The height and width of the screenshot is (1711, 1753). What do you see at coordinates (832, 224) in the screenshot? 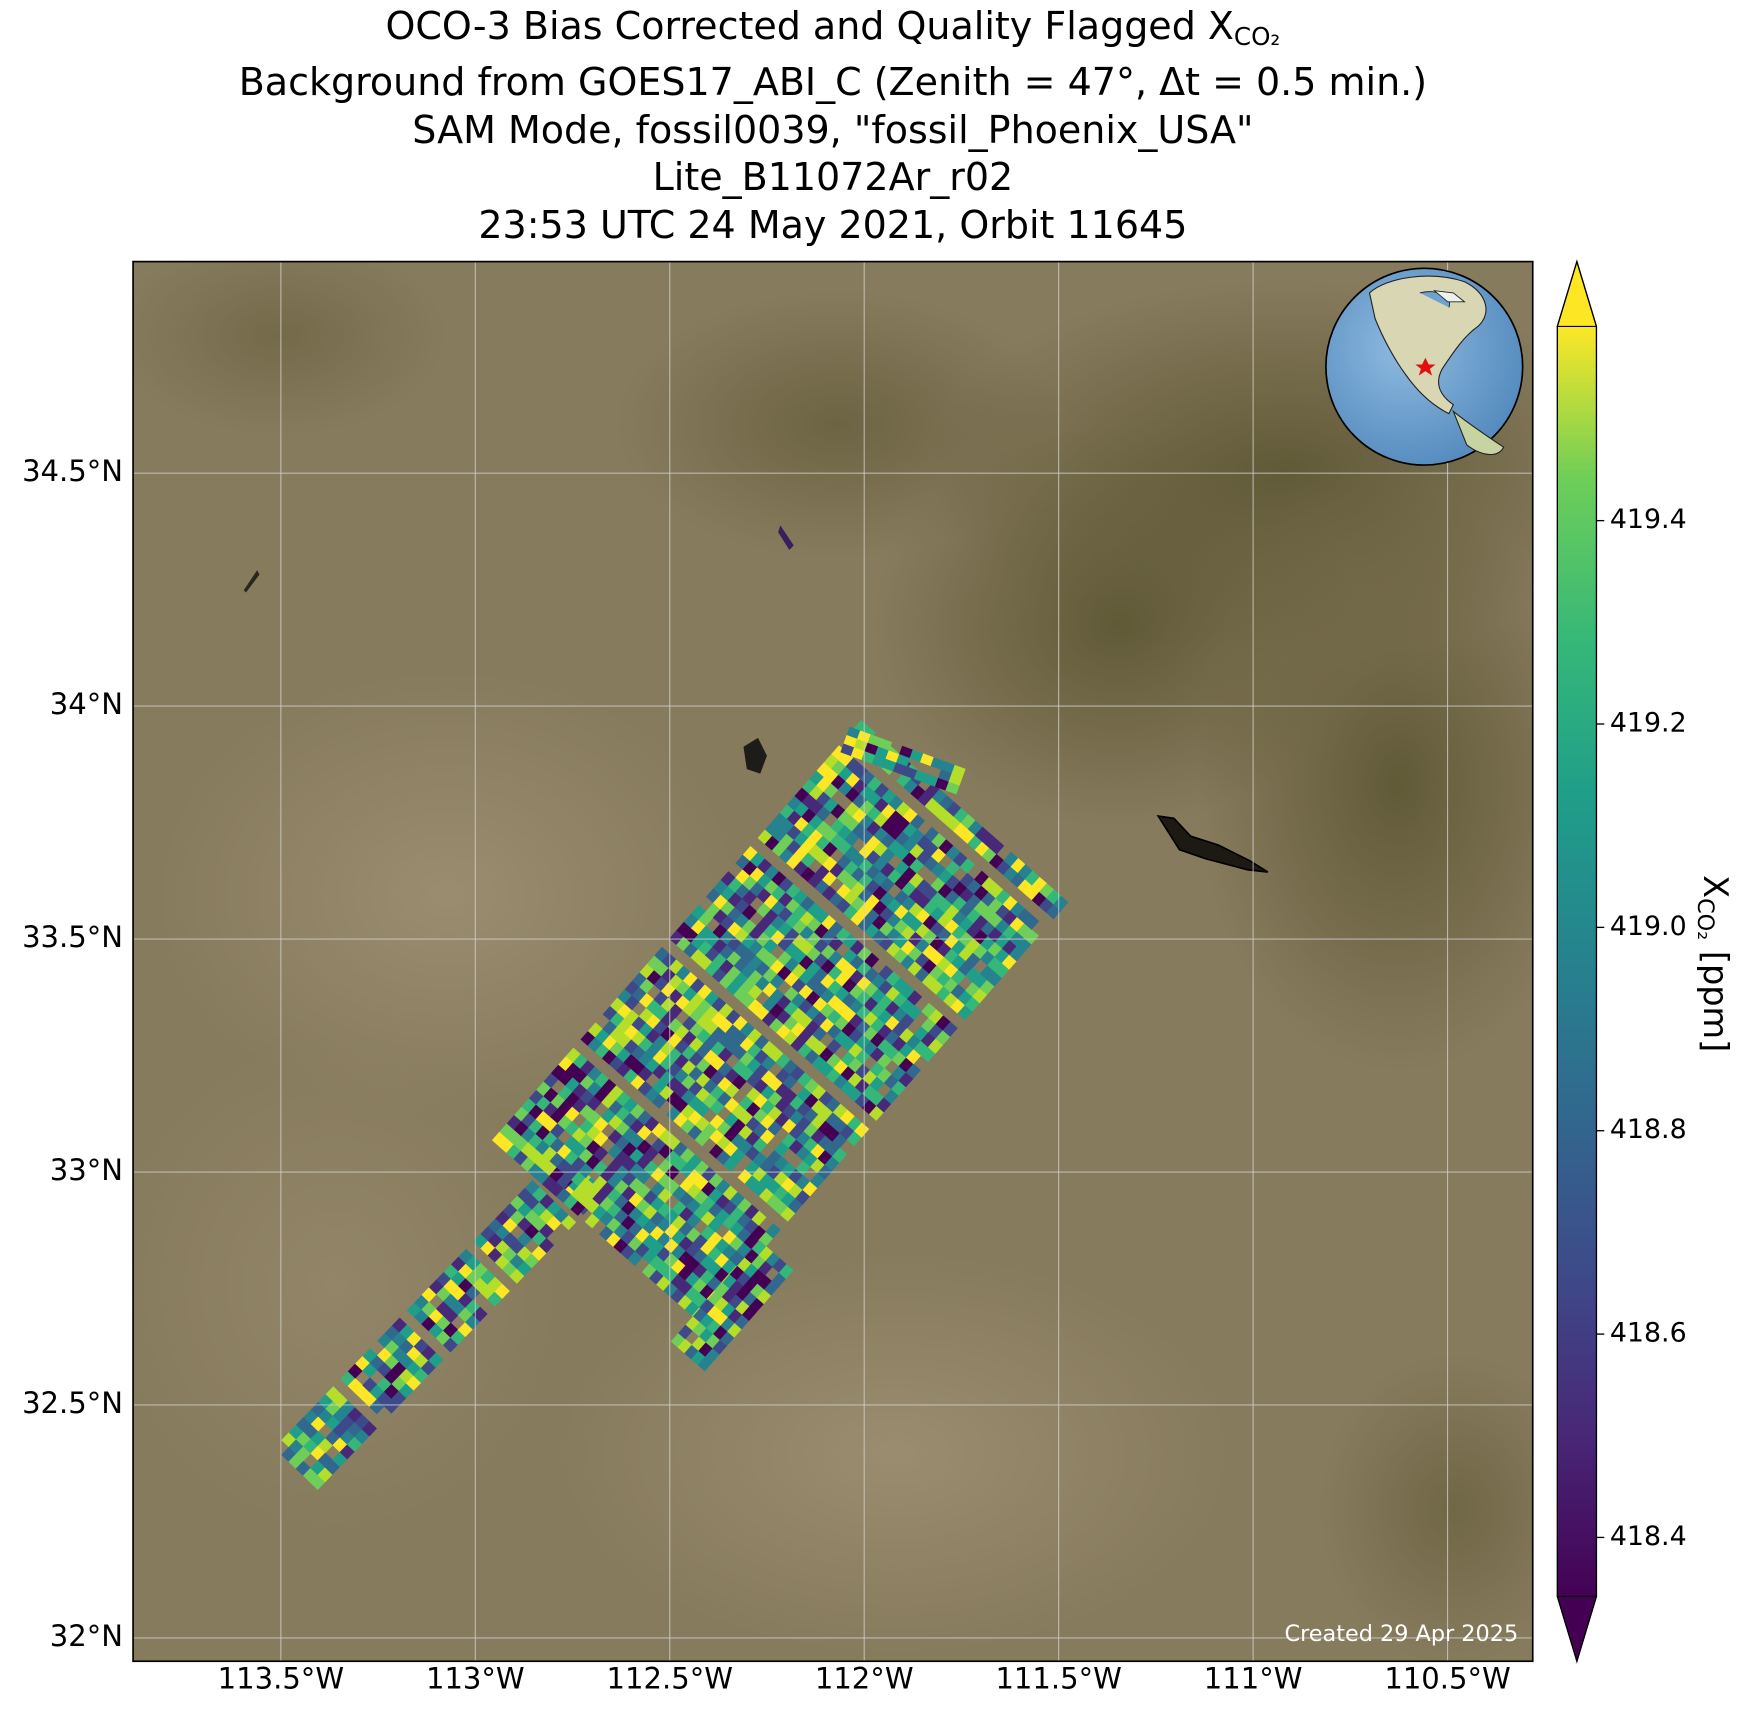
I see `title-line: 23:53 UTC 24 May 2021, Orbit 11645` at bounding box center [832, 224].